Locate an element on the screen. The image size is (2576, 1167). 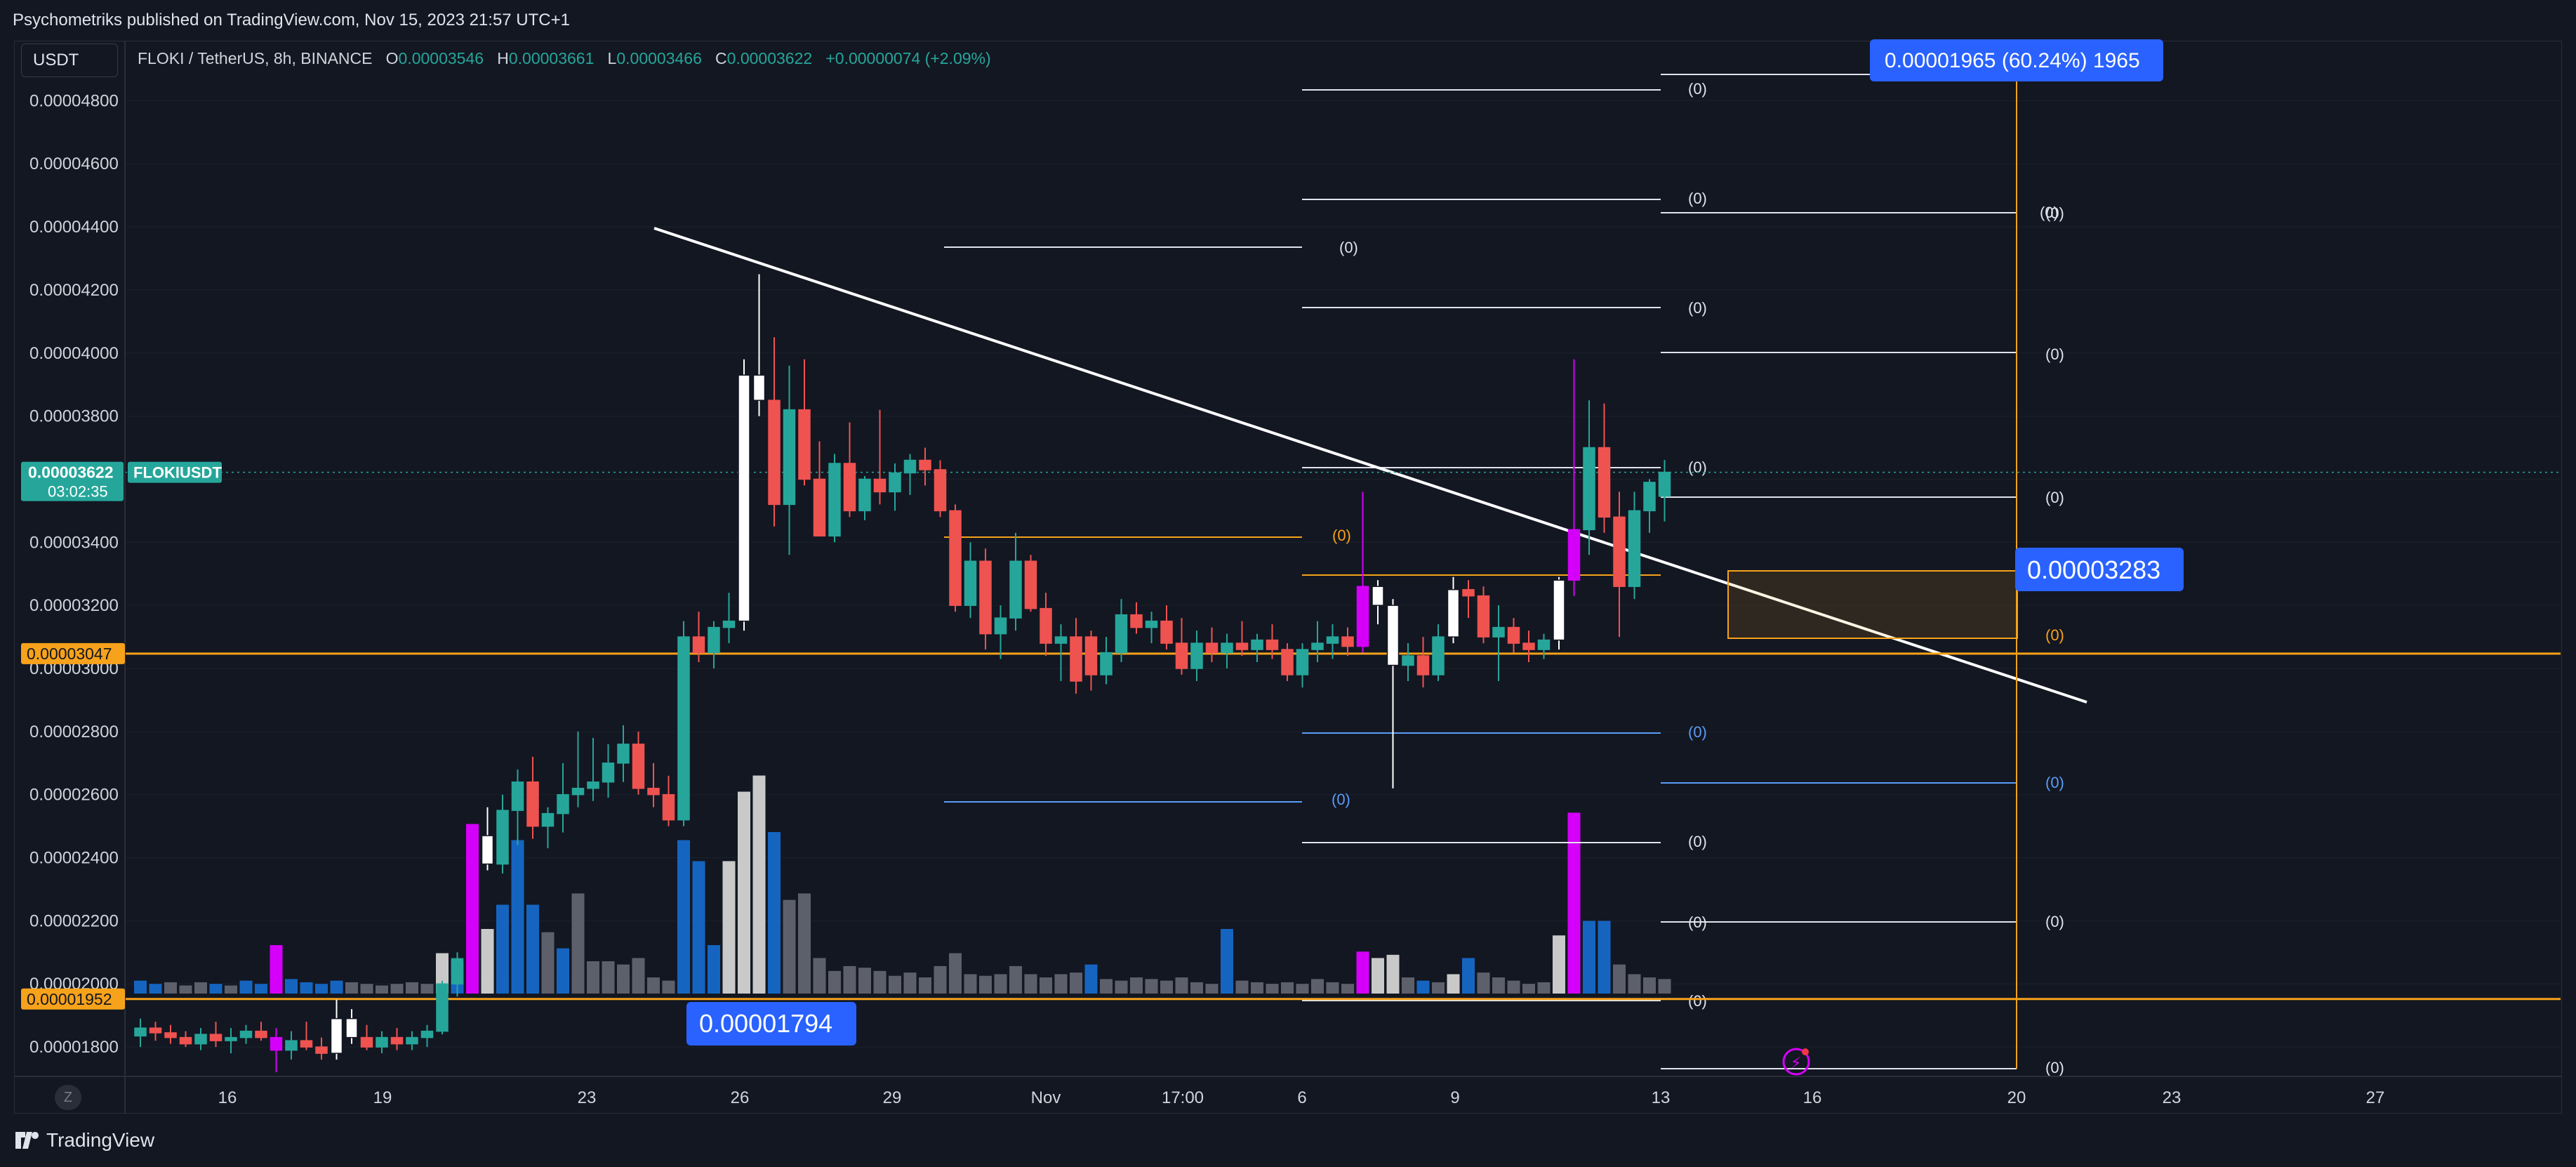
open-value: 0.00003546 is located at coordinates (441, 58).